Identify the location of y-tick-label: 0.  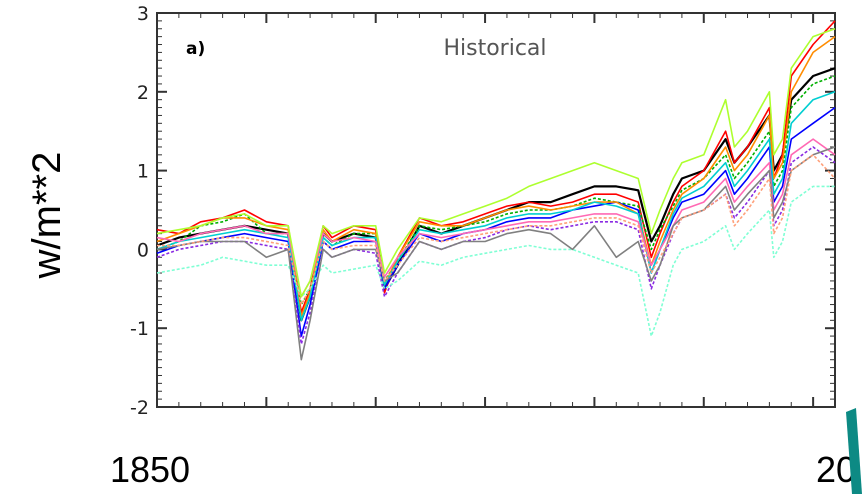
(143, 250).